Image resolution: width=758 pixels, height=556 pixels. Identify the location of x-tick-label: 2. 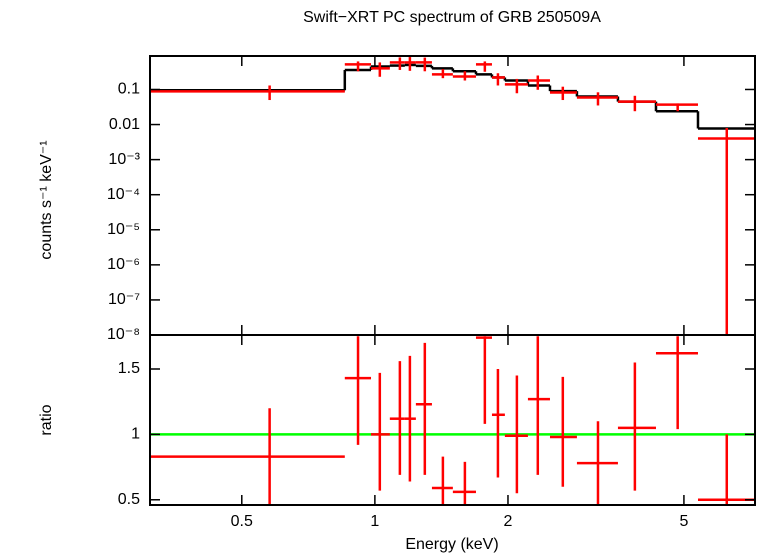
(508, 521).